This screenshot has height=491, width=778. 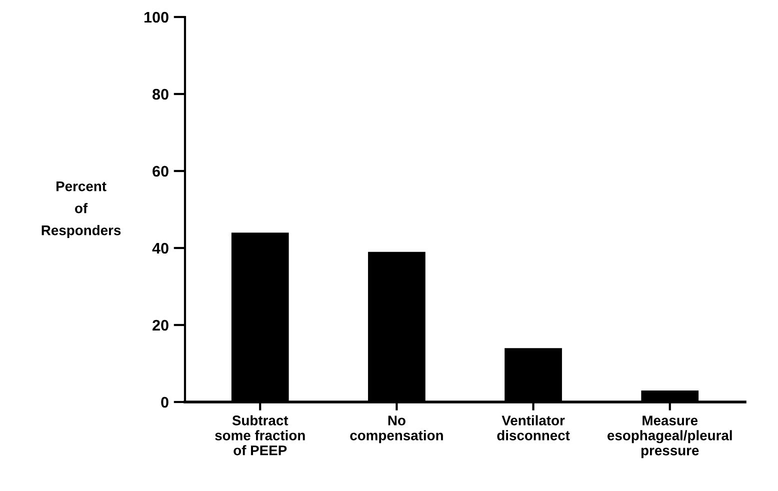 I want to click on y-tick-label: 40, so click(x=160, y=248).